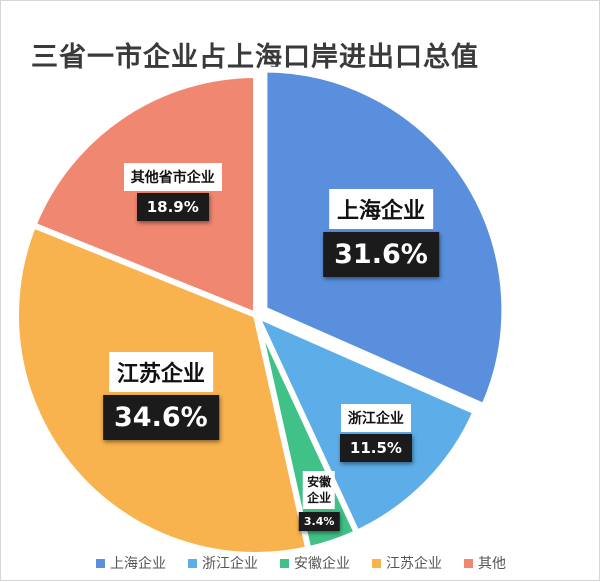 This screenshot has height=582, width=600. I want to click on slice-percent-label: 18.9%, so click(172, 206).